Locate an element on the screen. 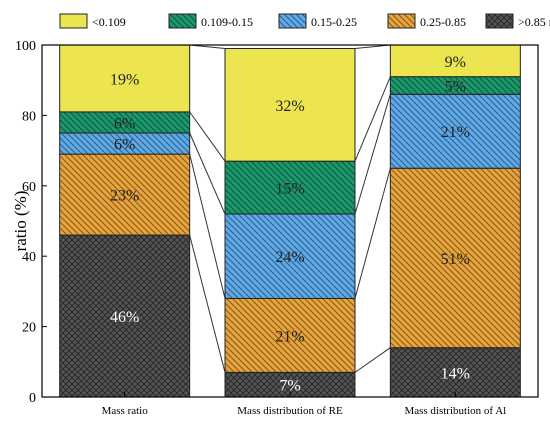  data-label: 19% is located at coordinates (124, 79).